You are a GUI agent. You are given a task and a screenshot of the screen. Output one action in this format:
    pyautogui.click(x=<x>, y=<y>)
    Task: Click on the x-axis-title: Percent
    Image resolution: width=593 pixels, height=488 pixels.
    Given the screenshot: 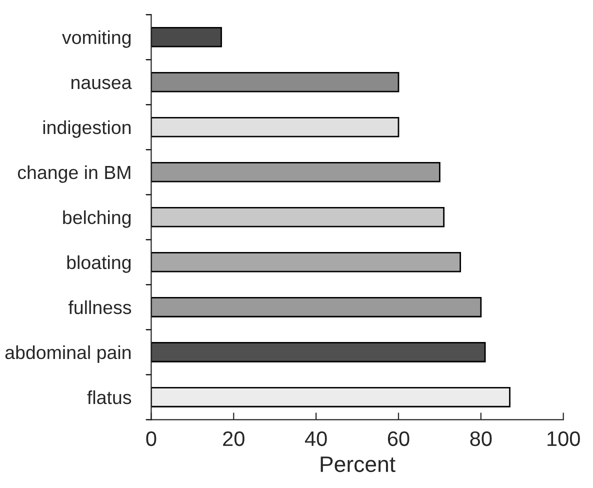 What is the action you would take?
    pyautogui.click(x=358, y=464)
    